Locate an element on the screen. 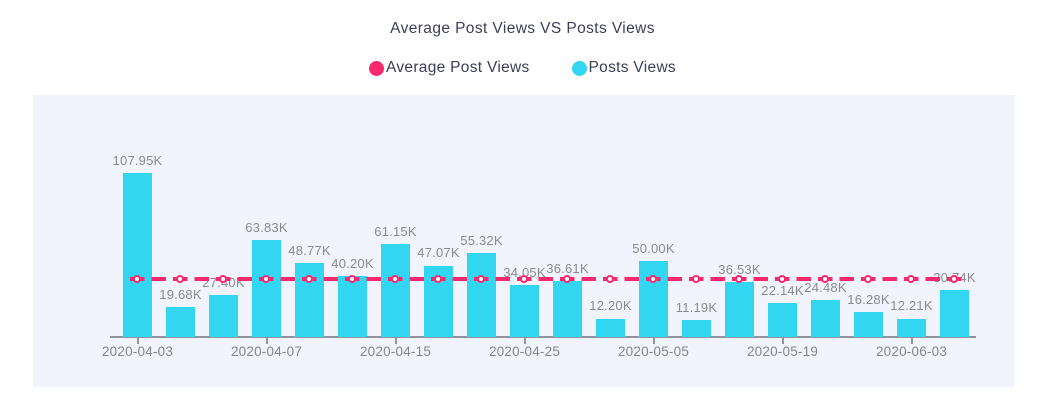 The height and width of the screenshot is (410, 1045). legend-label: Posts Views is located at coordinates (632, 67).